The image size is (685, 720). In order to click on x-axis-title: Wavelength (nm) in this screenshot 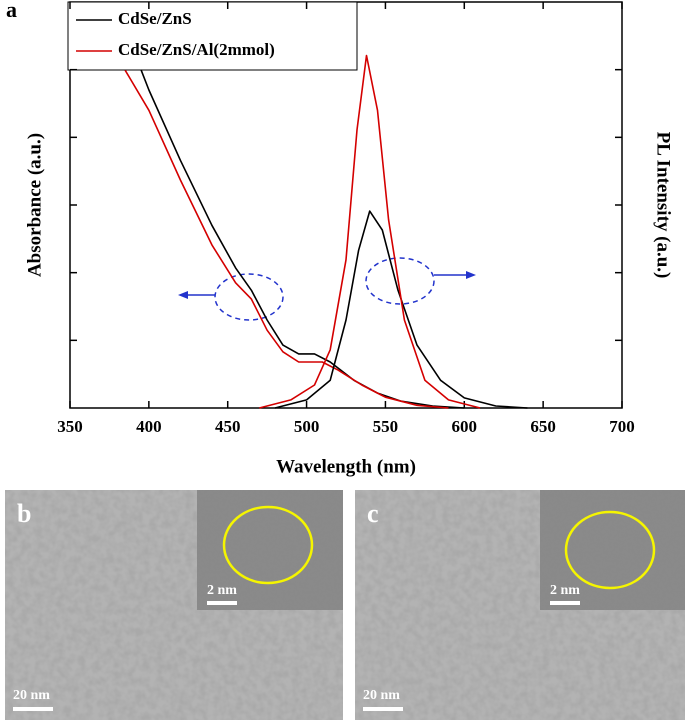, I will do `click(346, 466)`.